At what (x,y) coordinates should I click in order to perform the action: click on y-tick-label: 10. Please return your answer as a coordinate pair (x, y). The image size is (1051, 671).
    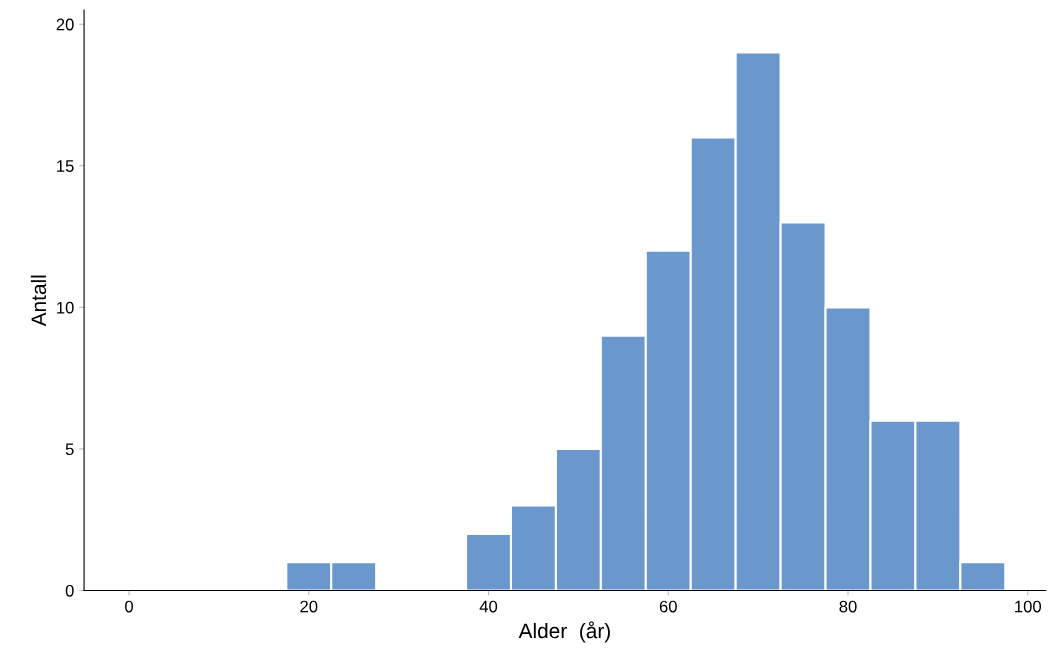
    Looking at the image, I should click on (65, 307).